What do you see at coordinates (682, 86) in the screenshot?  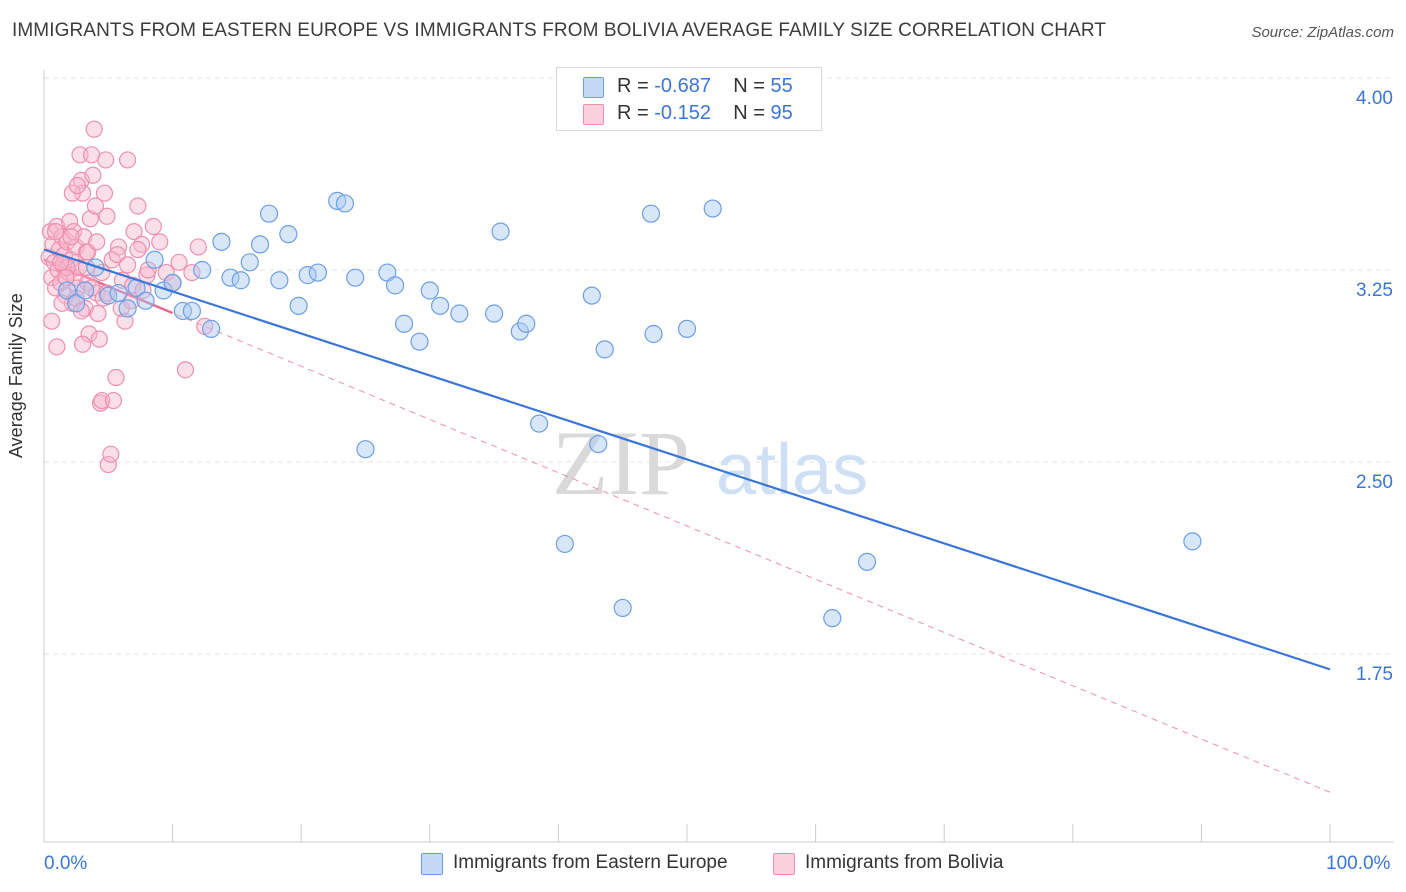 I see `legend-r-value: -0.687` at bounding box center [682, 86].